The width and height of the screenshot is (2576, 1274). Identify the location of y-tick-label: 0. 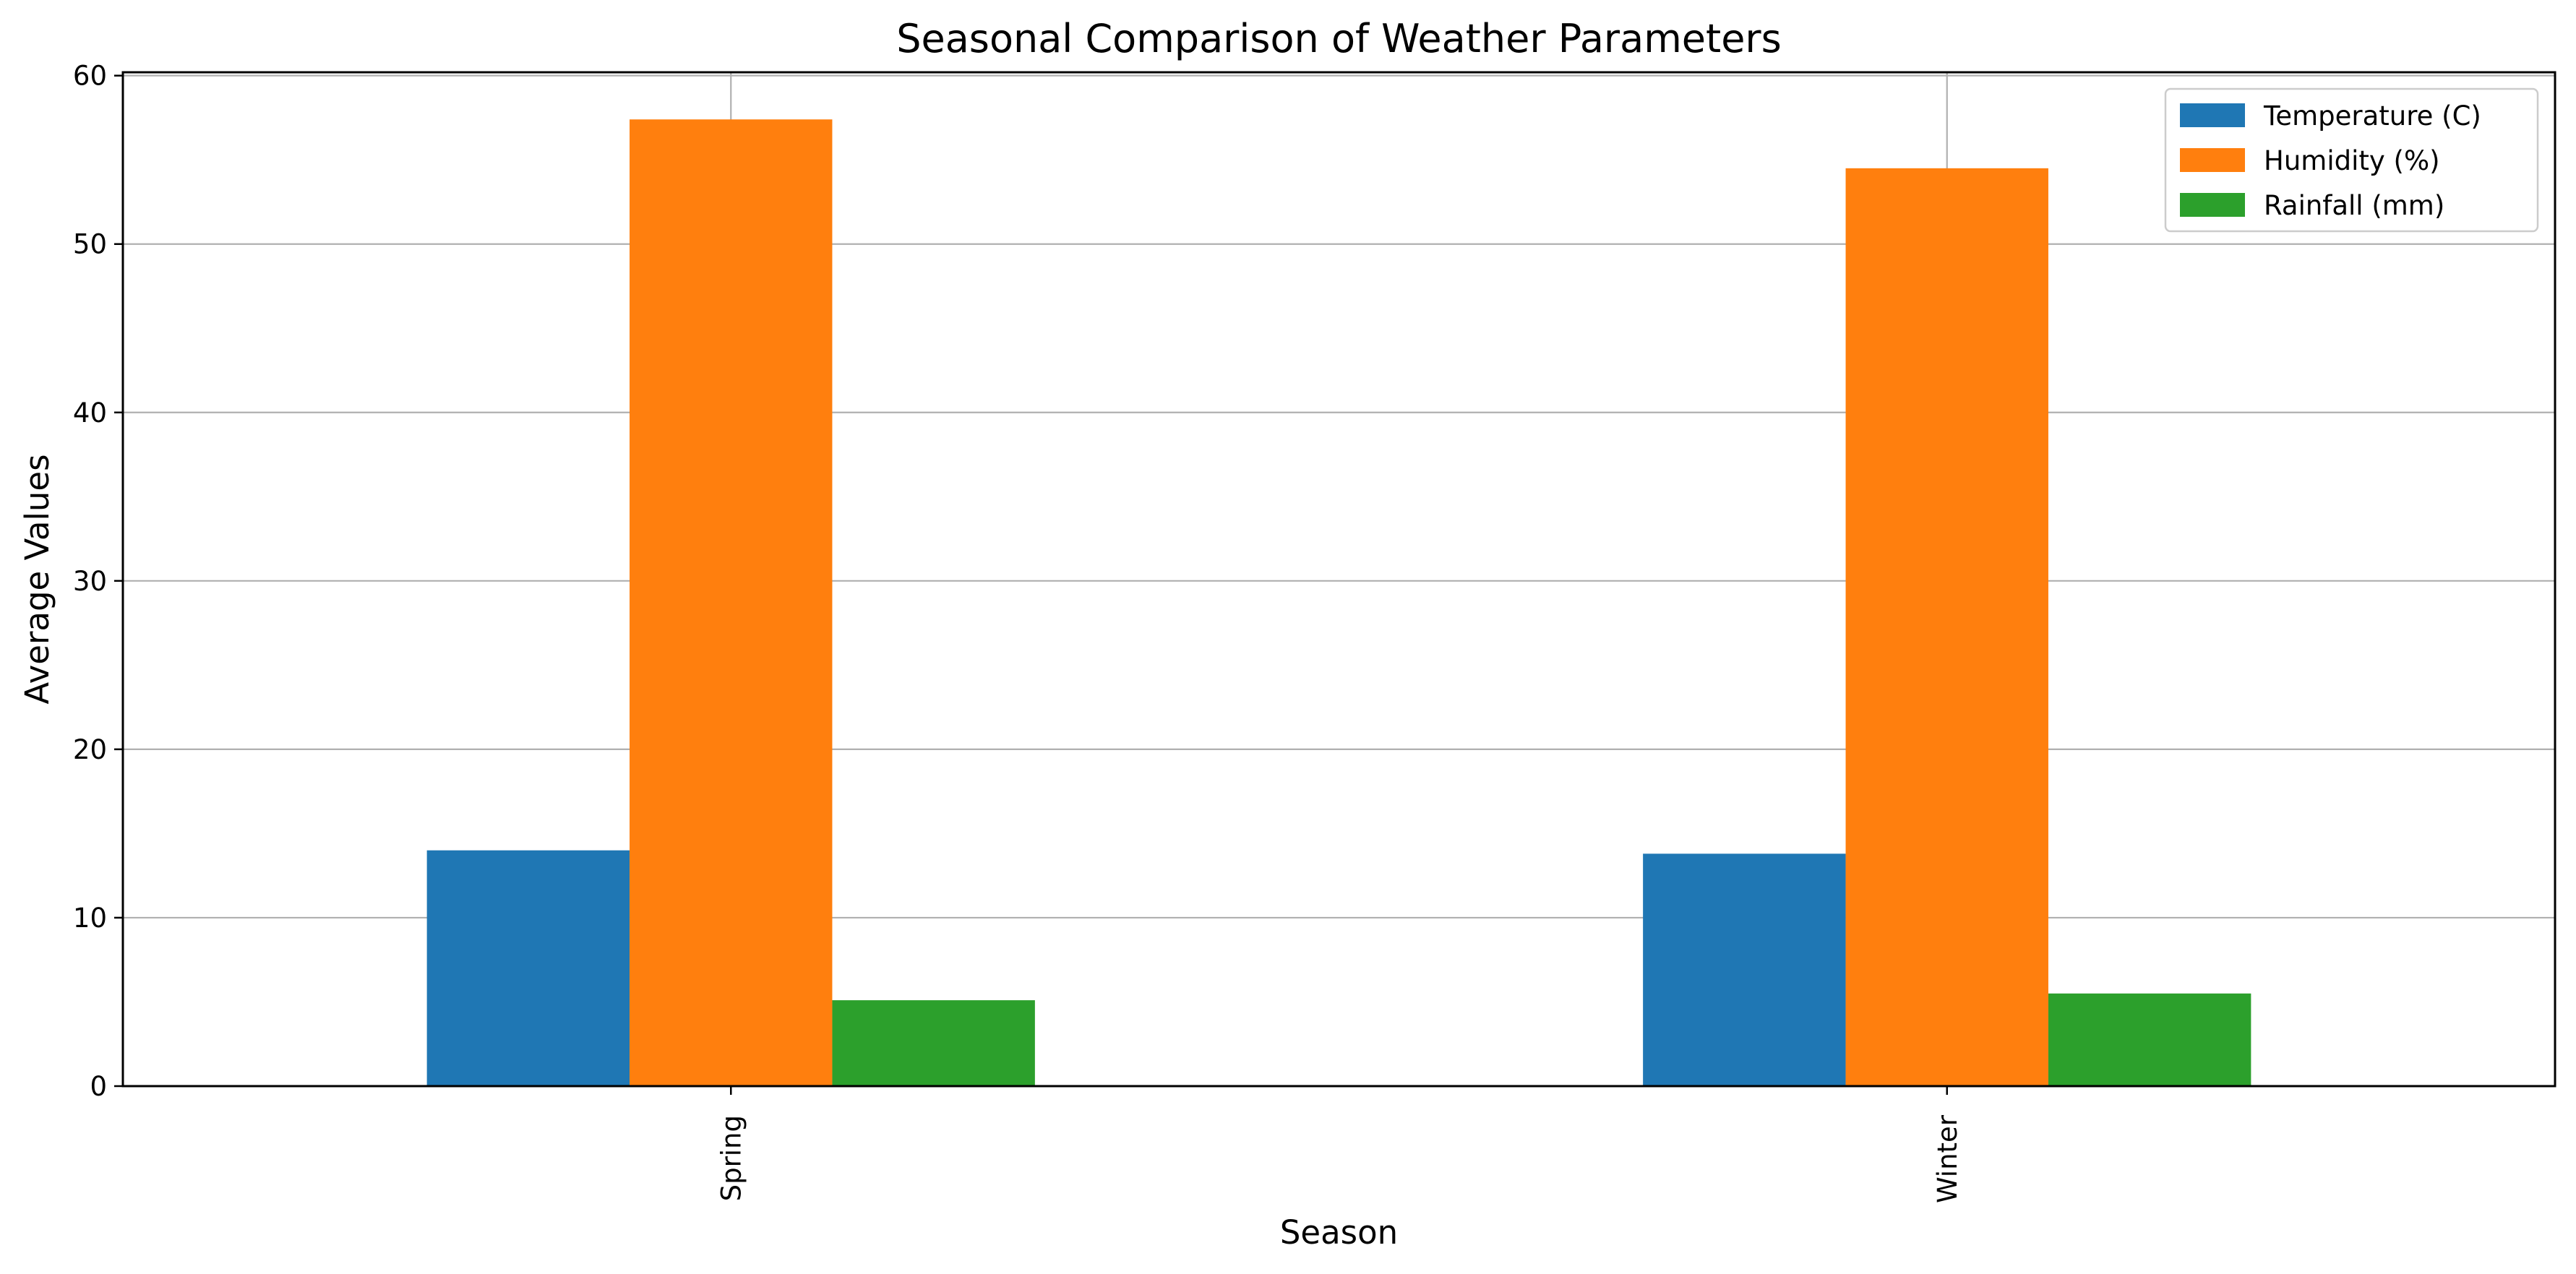
(99, 1086).